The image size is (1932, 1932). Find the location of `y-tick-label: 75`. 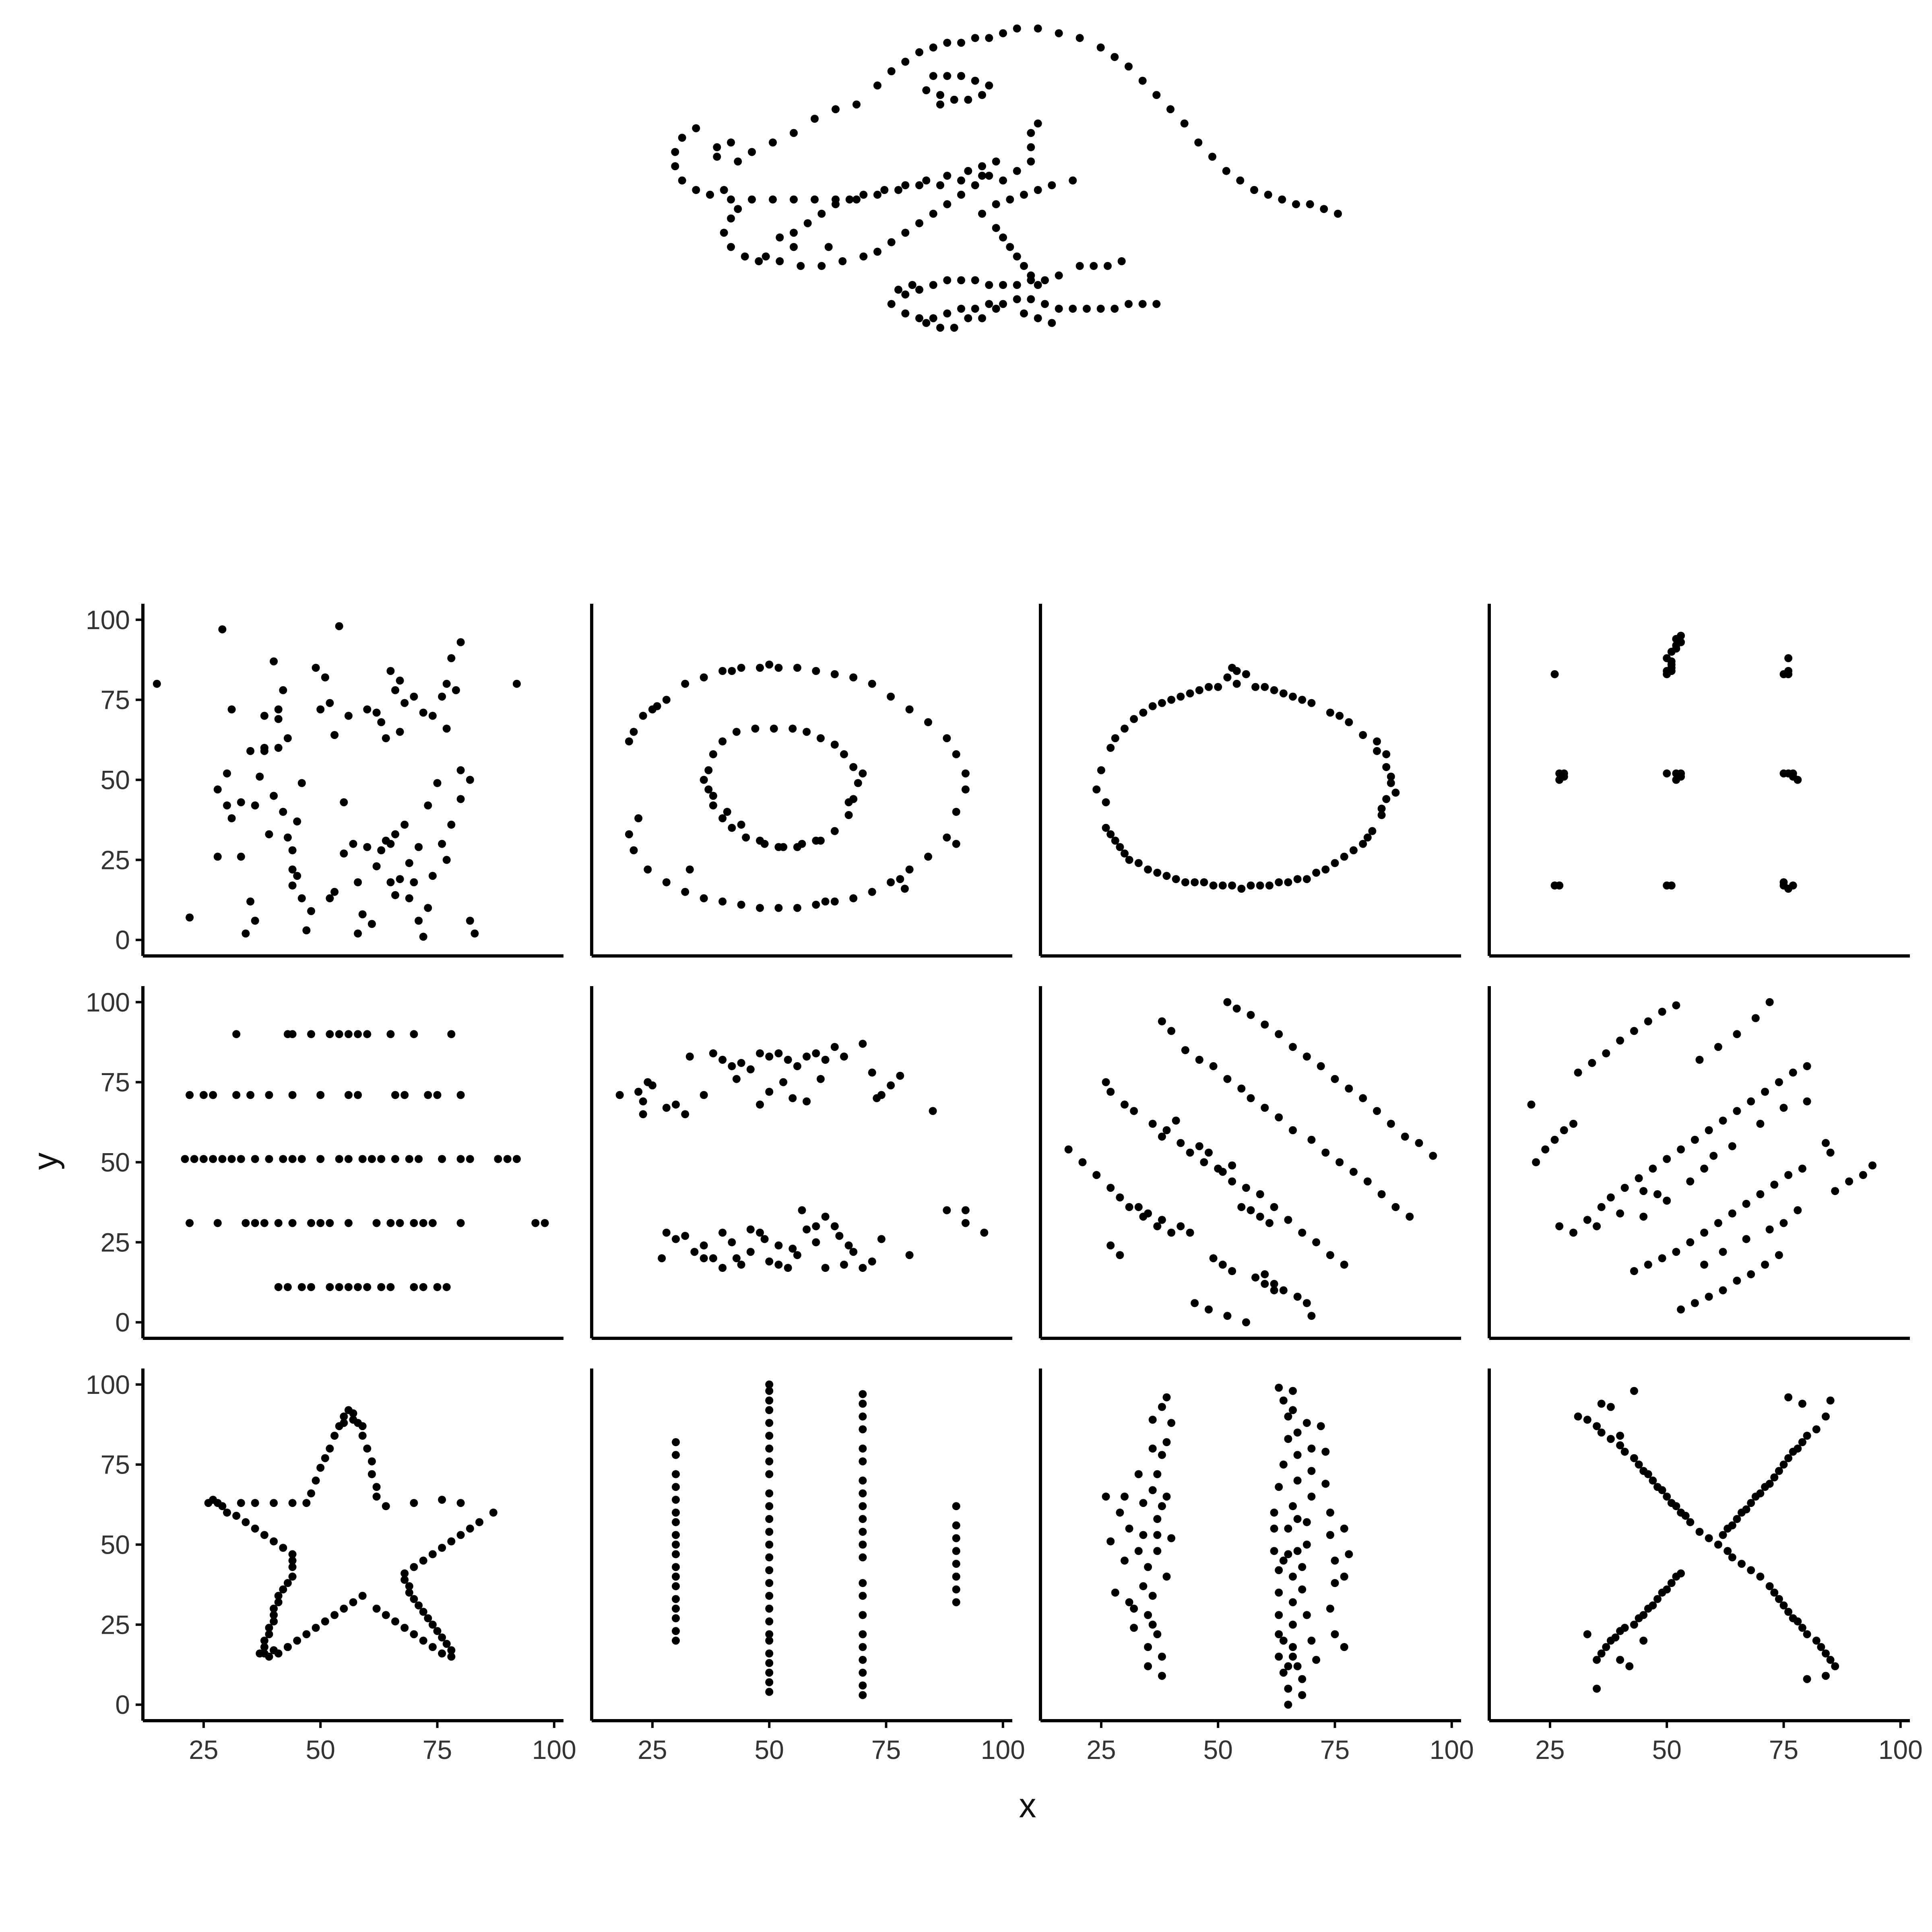

y-tick-label: 75 is located at coordinates (116, 700).